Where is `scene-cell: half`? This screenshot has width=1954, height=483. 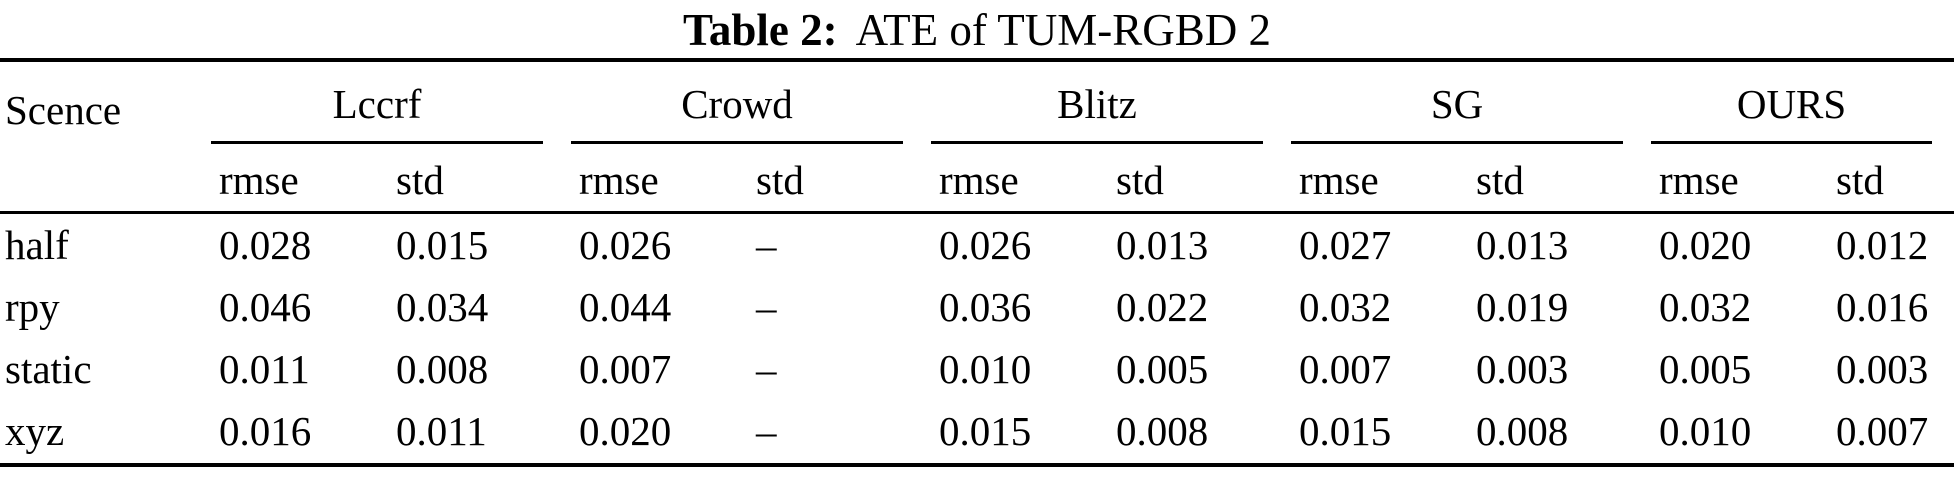
scene-cell: half is located at coordinates (37, 245).